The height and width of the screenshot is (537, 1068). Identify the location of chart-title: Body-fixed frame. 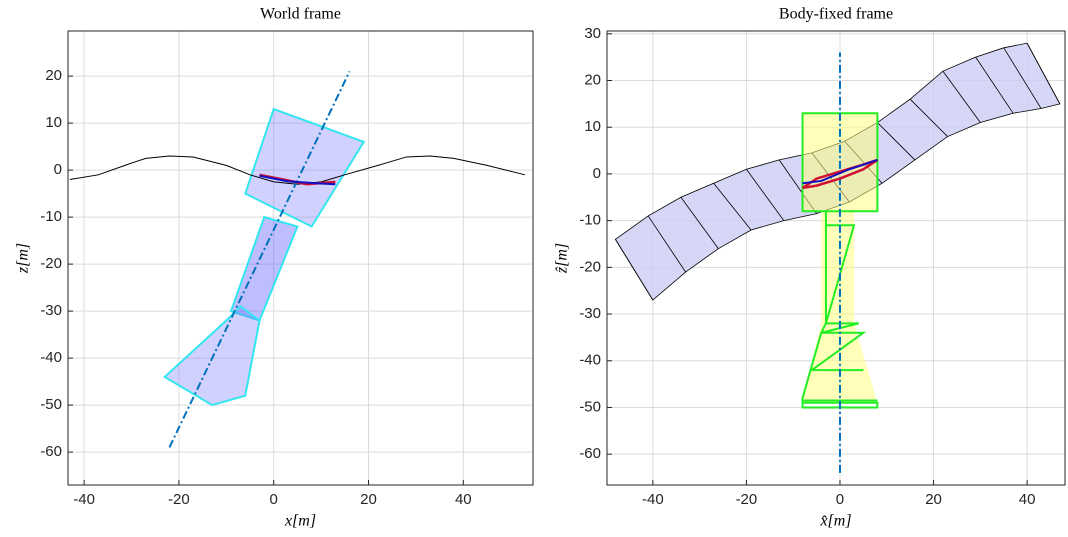
(836, 14).